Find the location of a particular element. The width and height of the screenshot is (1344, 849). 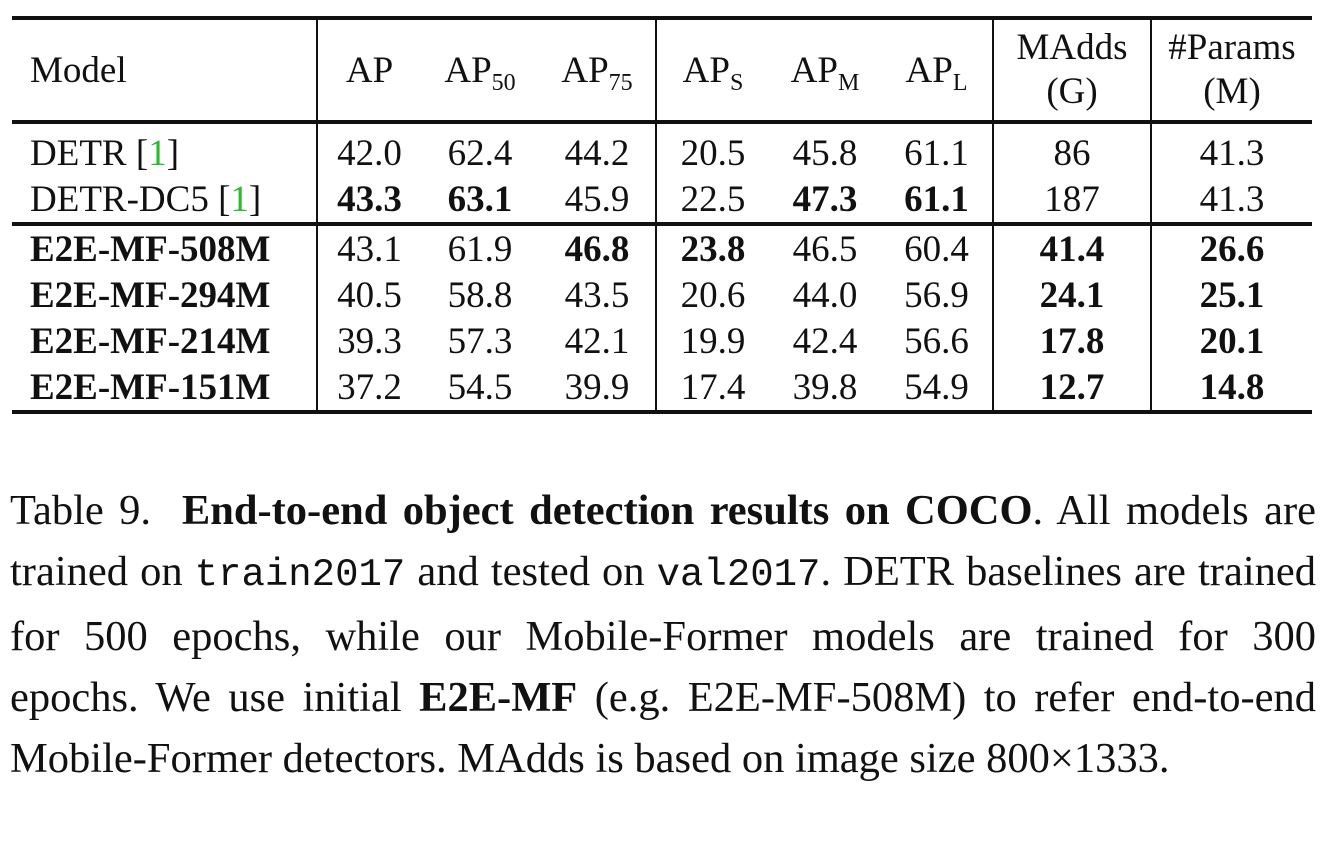

ap50-cell: 58.8 is located at coordinates (480, 295).